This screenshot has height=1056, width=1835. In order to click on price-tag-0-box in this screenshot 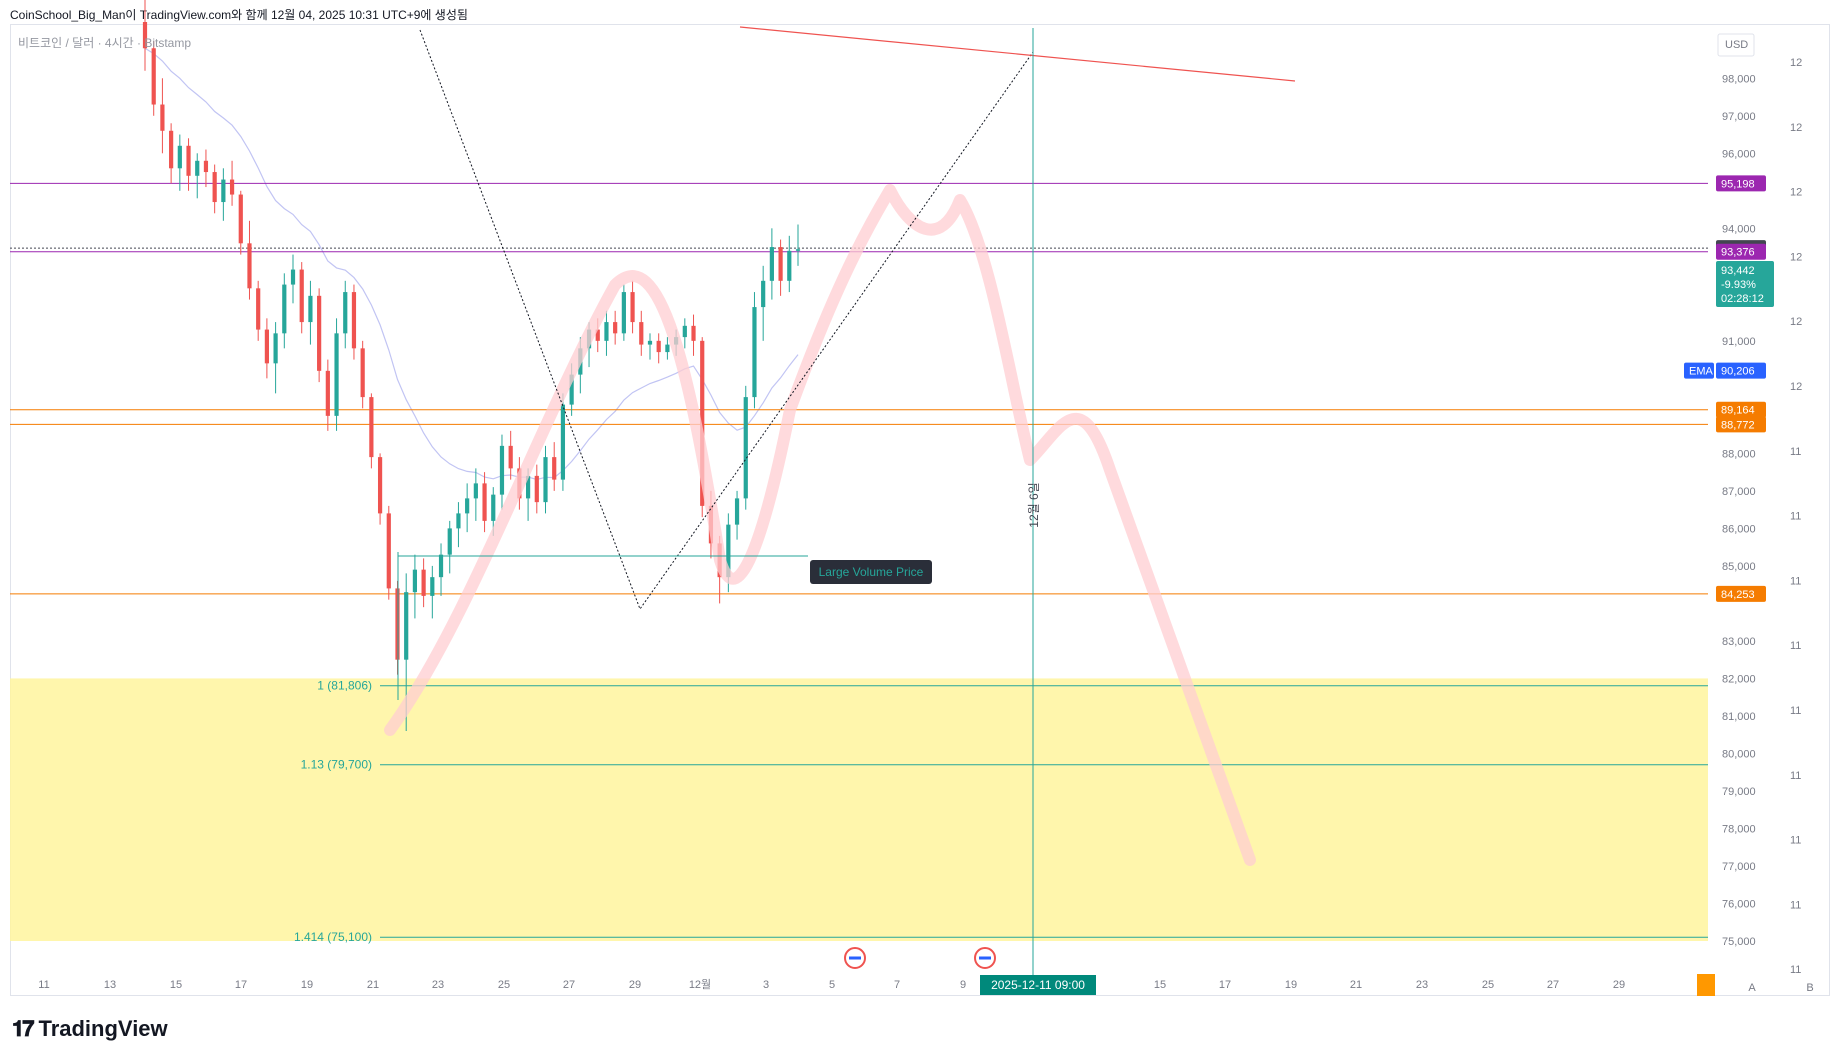, I will do `click(1741, 183)`.